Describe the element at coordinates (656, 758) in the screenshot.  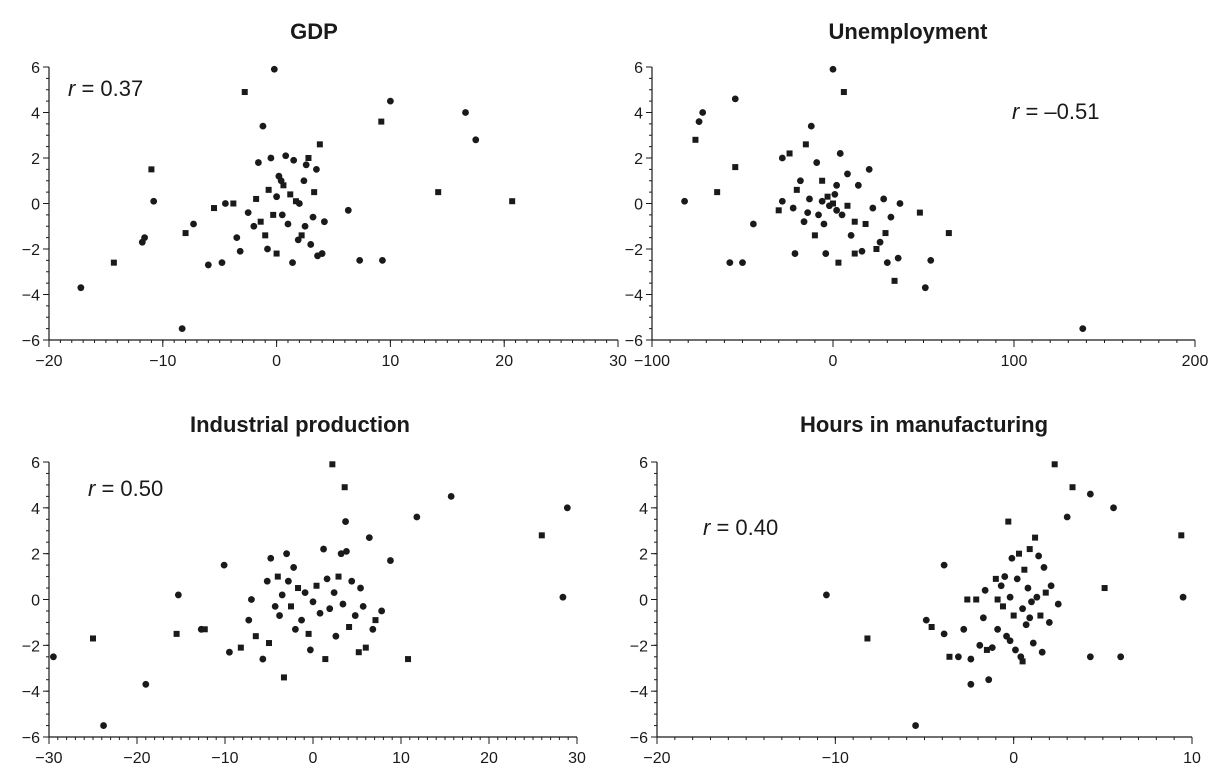
I see `x-tick-label: −20` at that location.